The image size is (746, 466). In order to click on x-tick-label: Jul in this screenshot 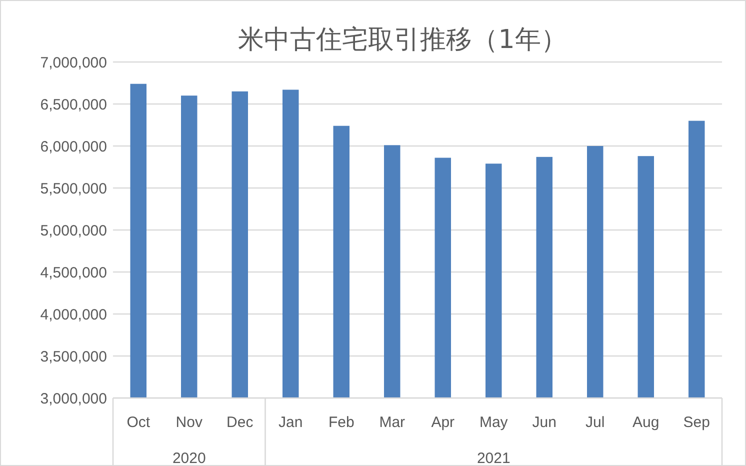, I will do `click(595, 422)`.